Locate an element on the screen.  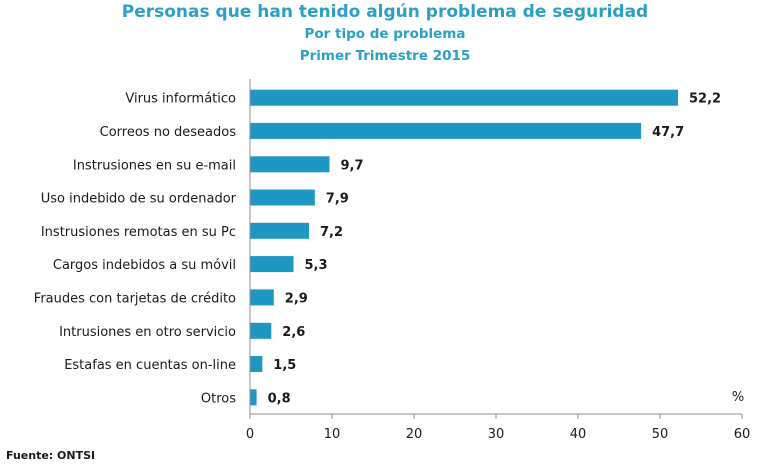
x-tick-label: 50 is located at coordinates (660, 434).